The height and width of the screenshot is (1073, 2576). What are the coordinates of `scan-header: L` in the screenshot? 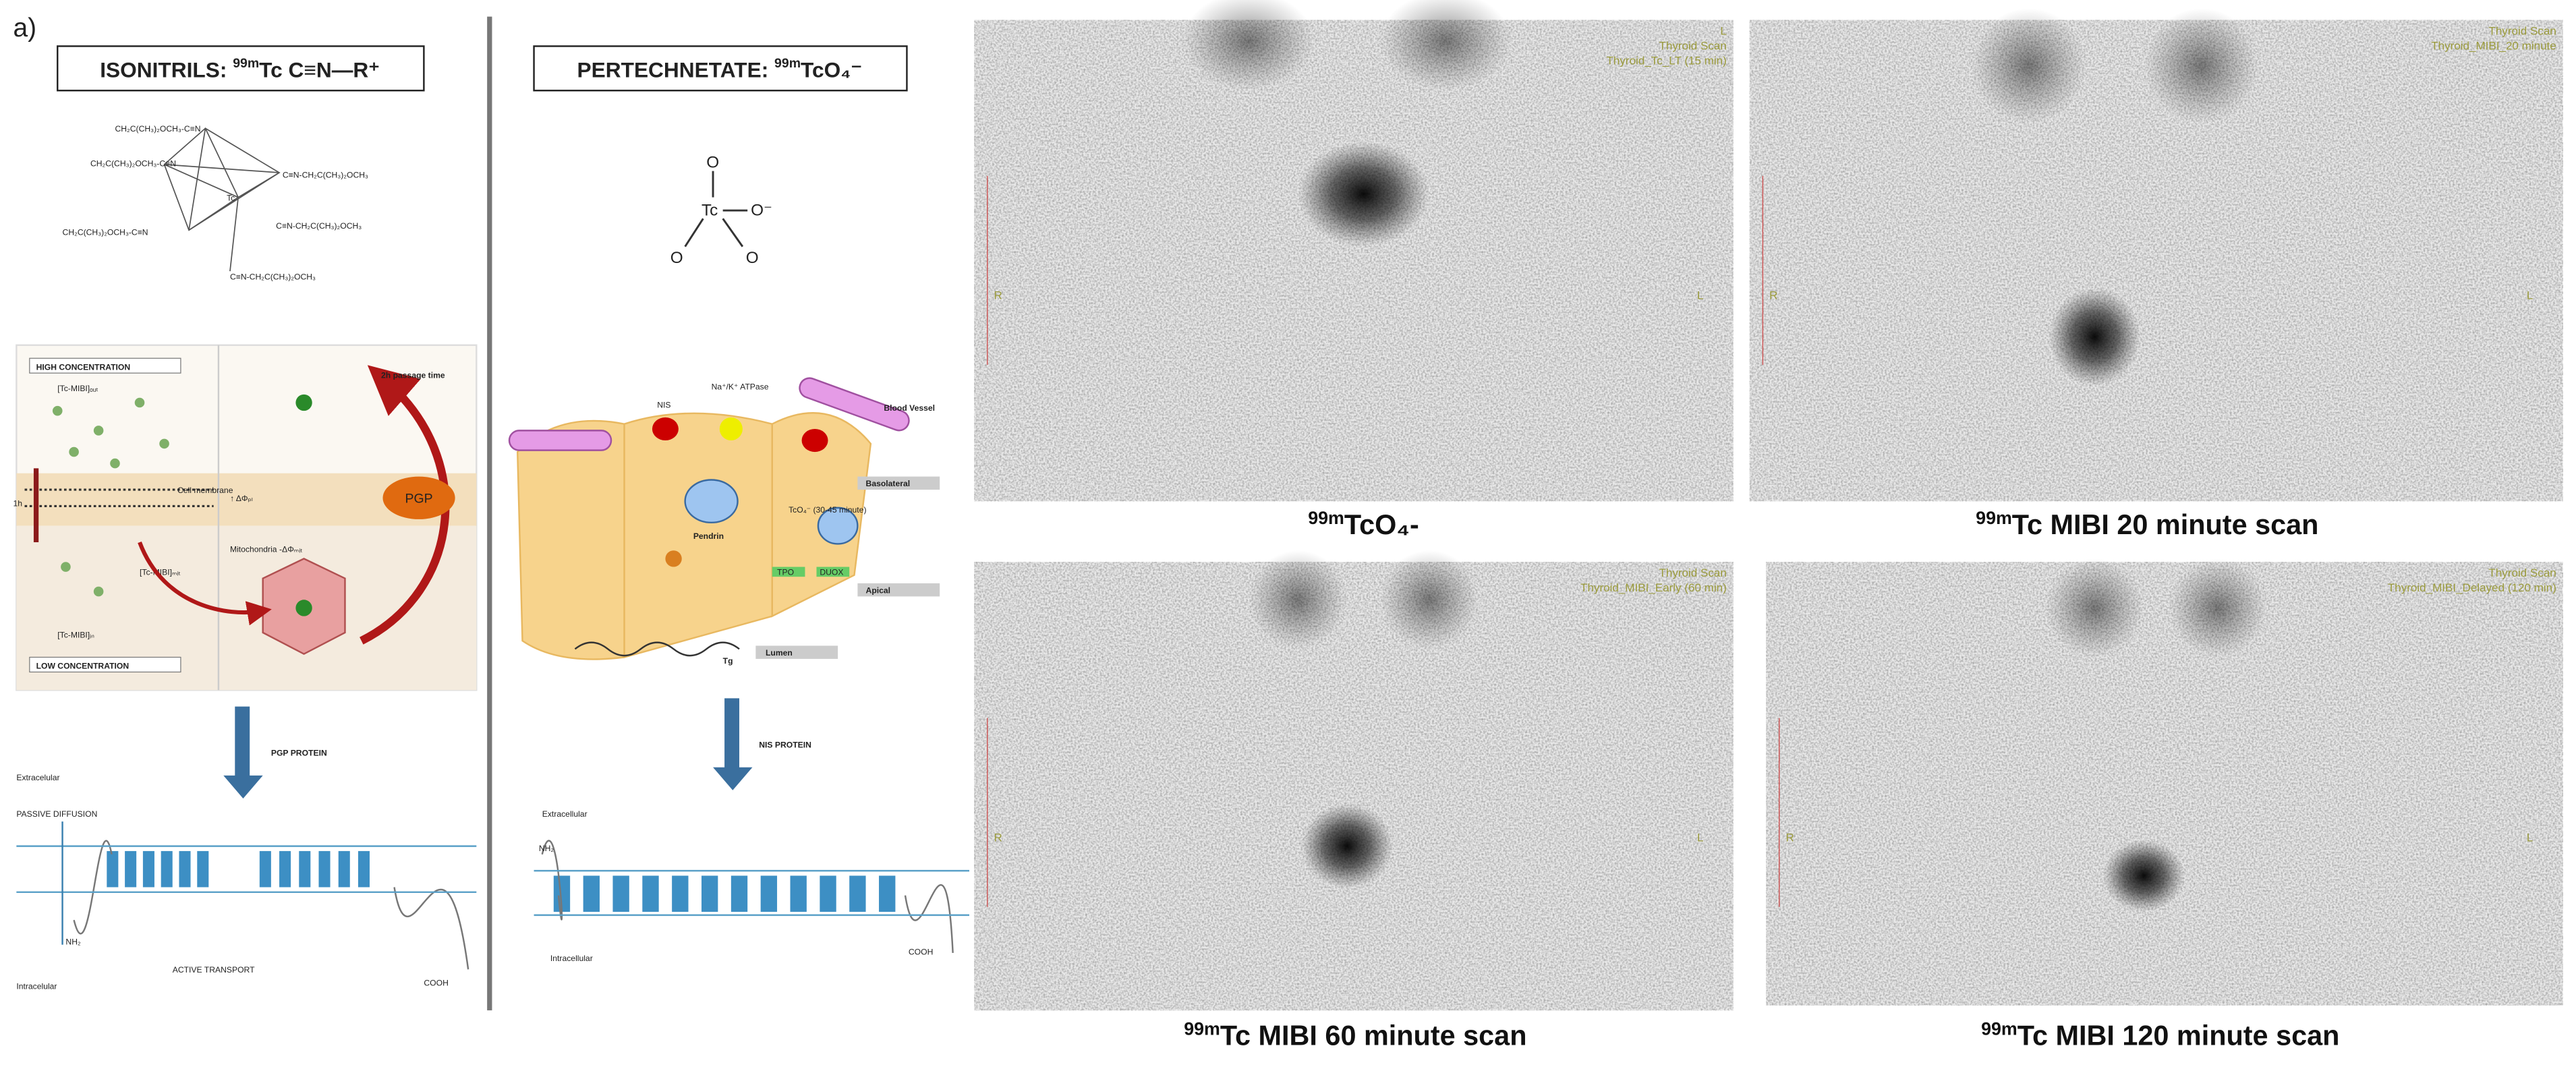 It's located at (1723, 30).